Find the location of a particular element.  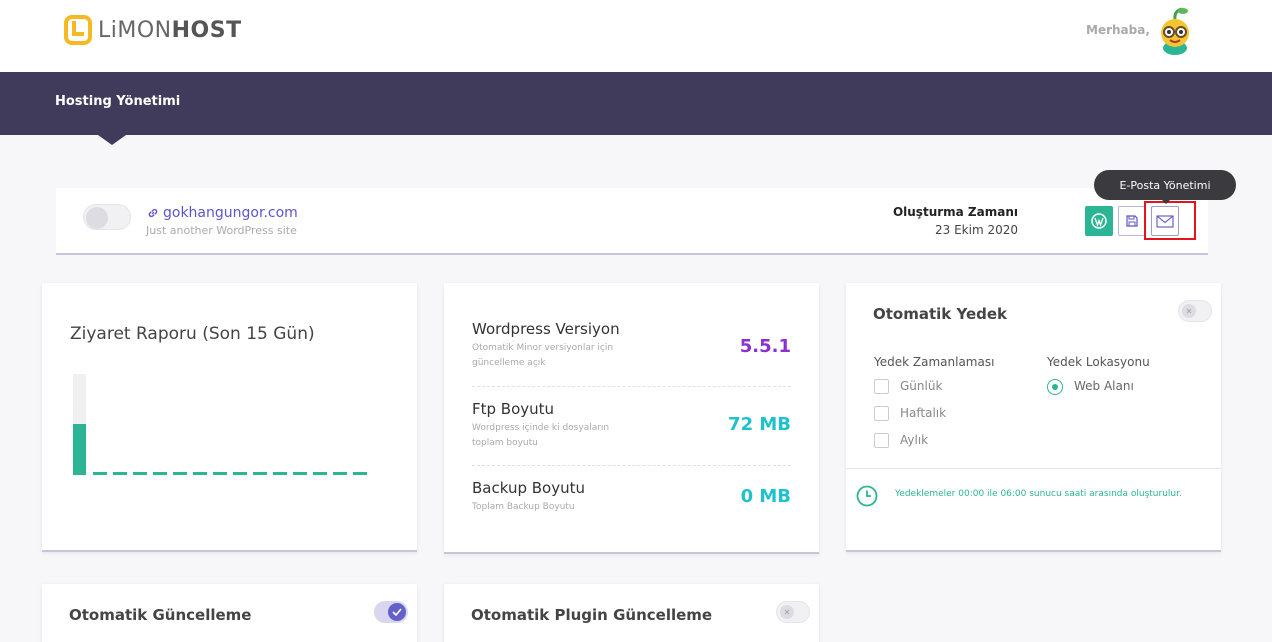

nav-active-caret is located at coordinates (112, 140).